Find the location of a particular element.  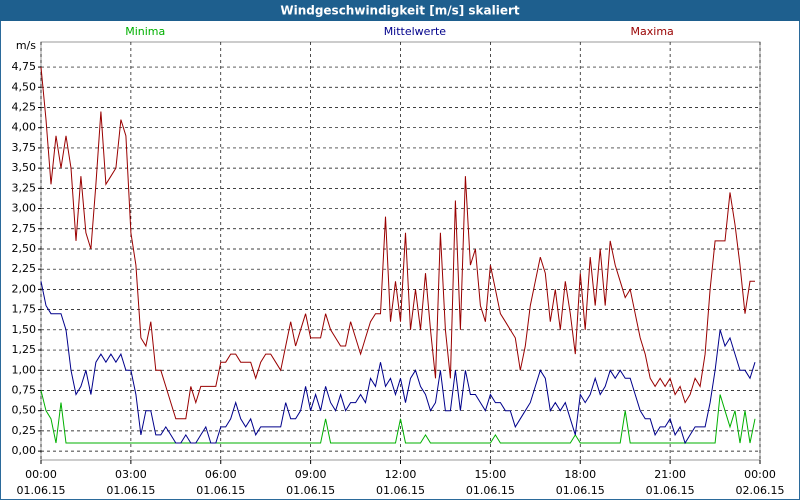

y-tick-label: 3,75 is located at coordinates (24, 147).